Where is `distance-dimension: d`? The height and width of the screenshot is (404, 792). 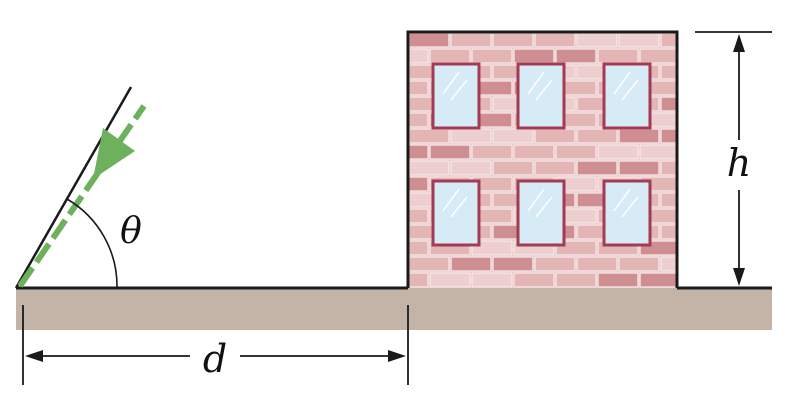
distance-dimension: d is located at coordinates (215, 345).